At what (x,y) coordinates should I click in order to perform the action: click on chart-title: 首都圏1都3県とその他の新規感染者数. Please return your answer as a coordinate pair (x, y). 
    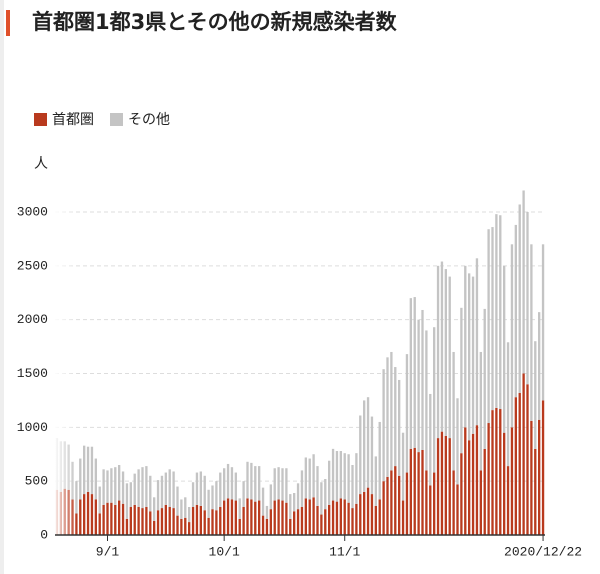
    Looking at the image, I should click on (215, 22).